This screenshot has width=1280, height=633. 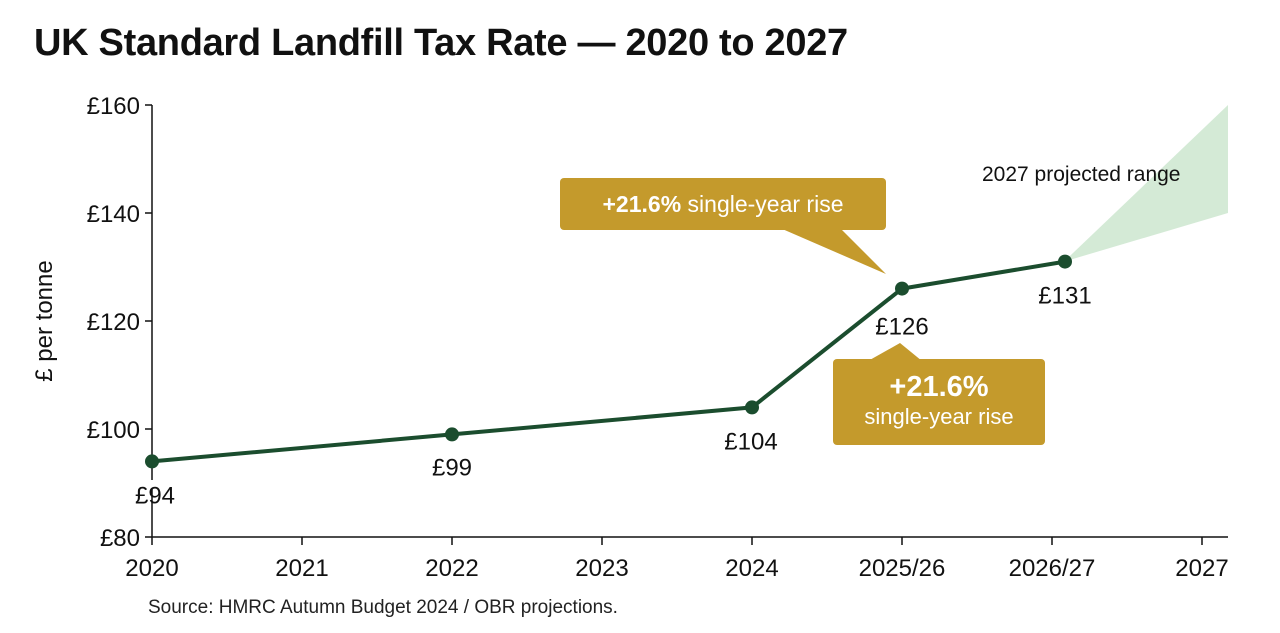 What do you see at coordinates (301, 568) in the screenshot?
I see `x-tick-label: 2021` at bounding box center [301, 568].